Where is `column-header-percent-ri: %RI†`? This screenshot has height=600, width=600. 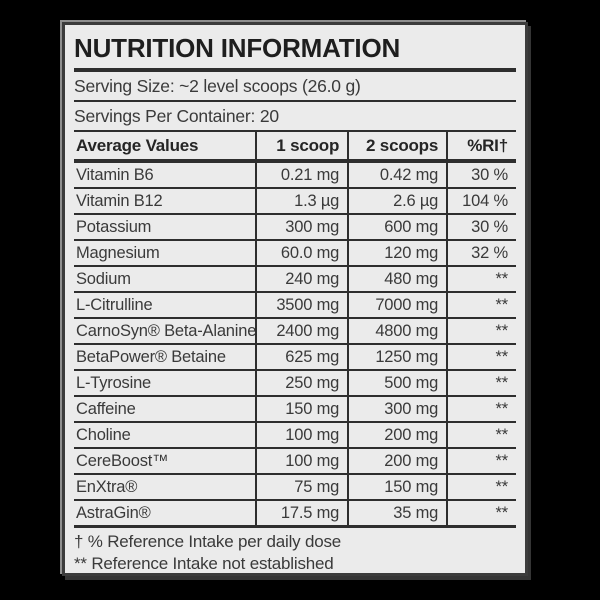
column-header-percent-ri: %RI† is located at coordinates (481, 145).